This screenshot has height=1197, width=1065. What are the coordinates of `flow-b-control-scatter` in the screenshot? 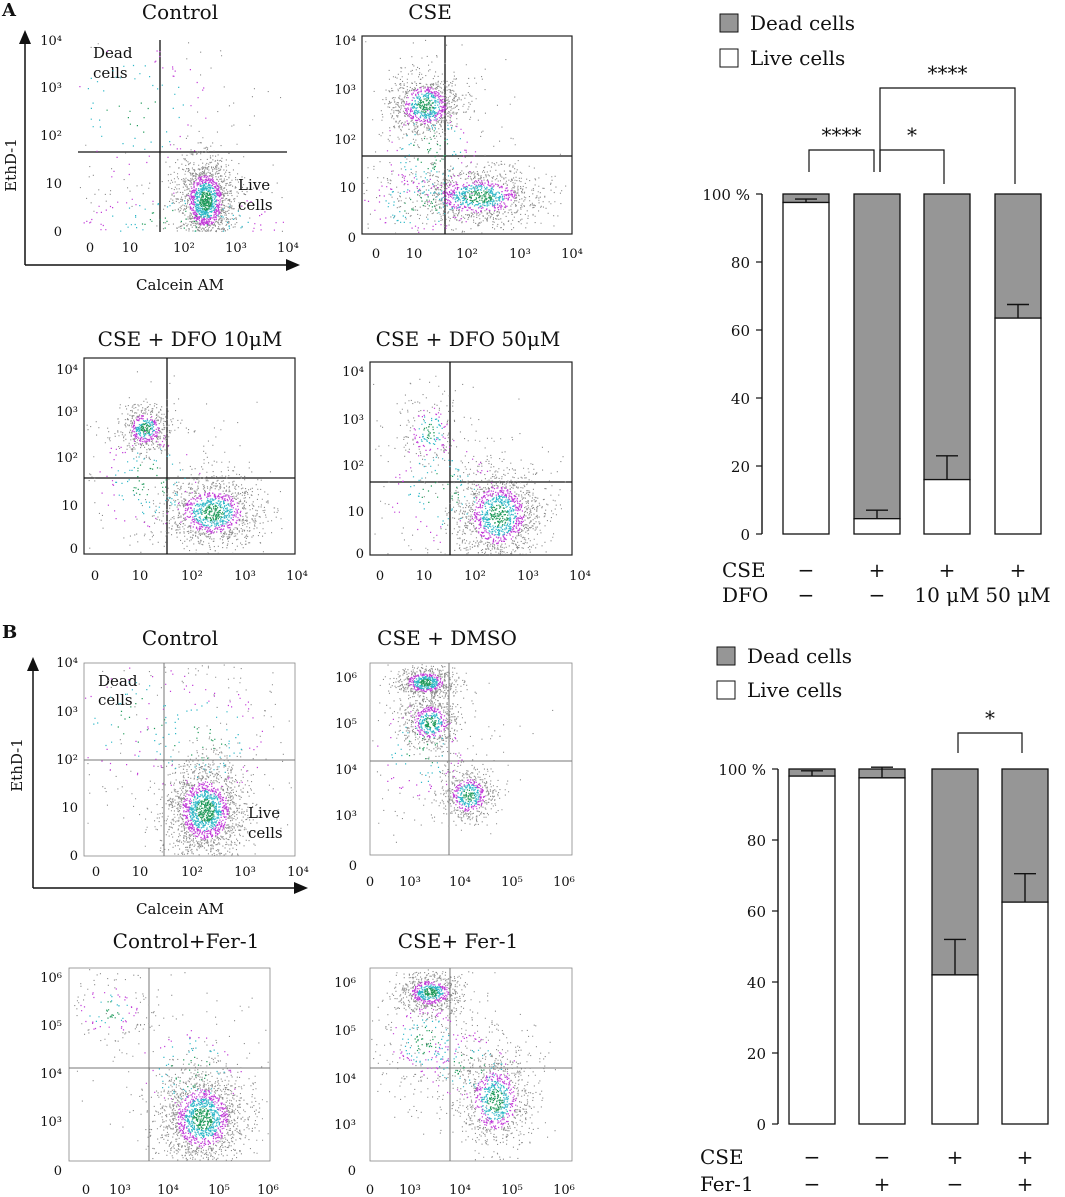 It's located at (188, 760).